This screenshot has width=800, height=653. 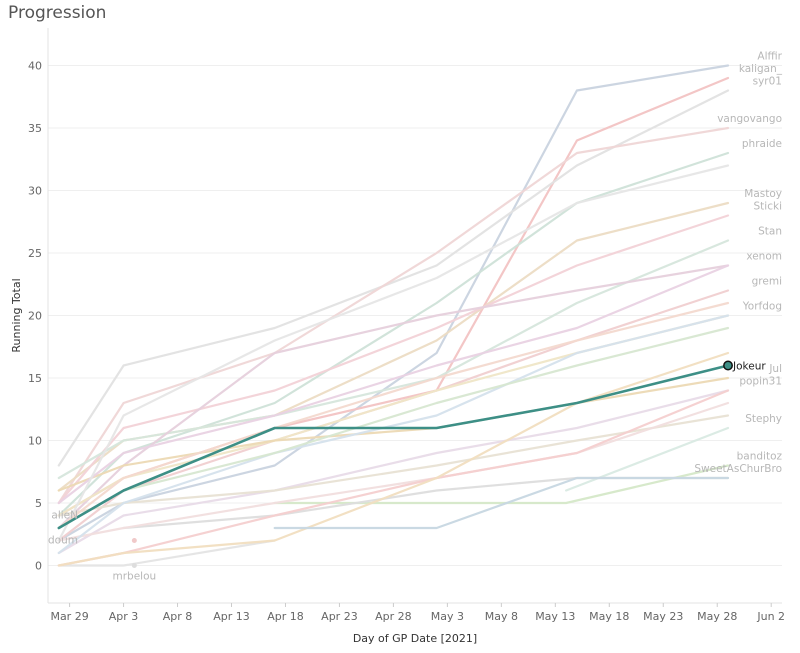 What do you see at coordinates (768, 207) in the screenshot?
I see `series-label: Sticki` at bounding box center [768, 207].